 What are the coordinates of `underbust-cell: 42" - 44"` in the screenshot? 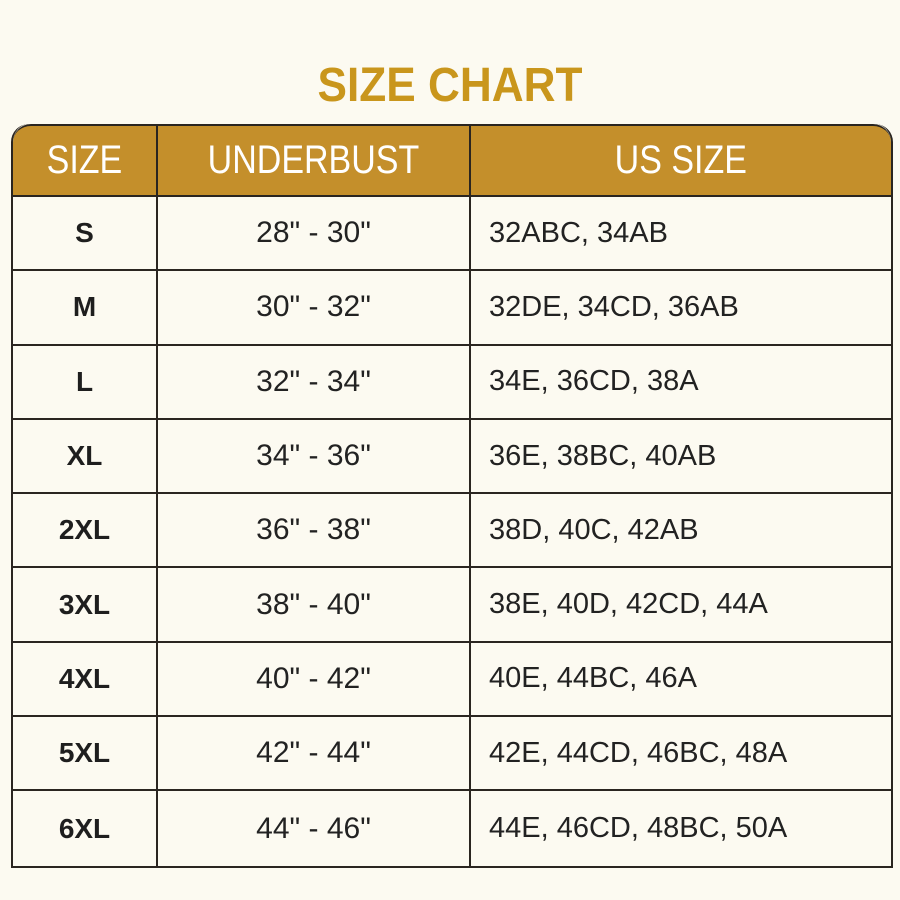 It's located at (314, 753).